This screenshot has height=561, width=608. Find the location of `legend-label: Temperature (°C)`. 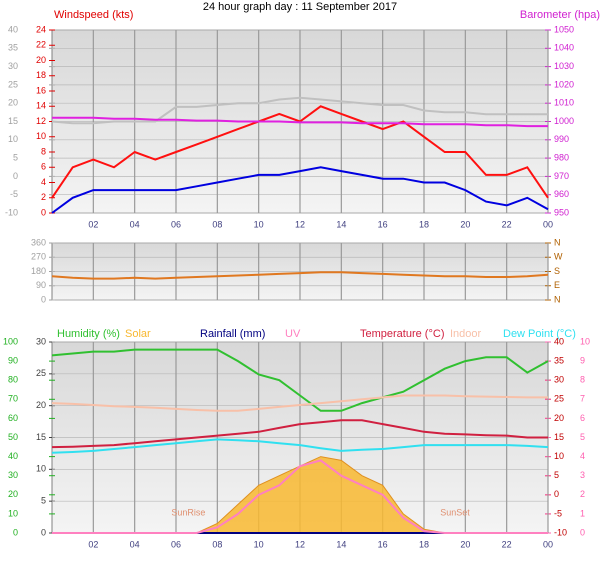

legend-label: Temperature (°C) is located at coordinates (402, 334).